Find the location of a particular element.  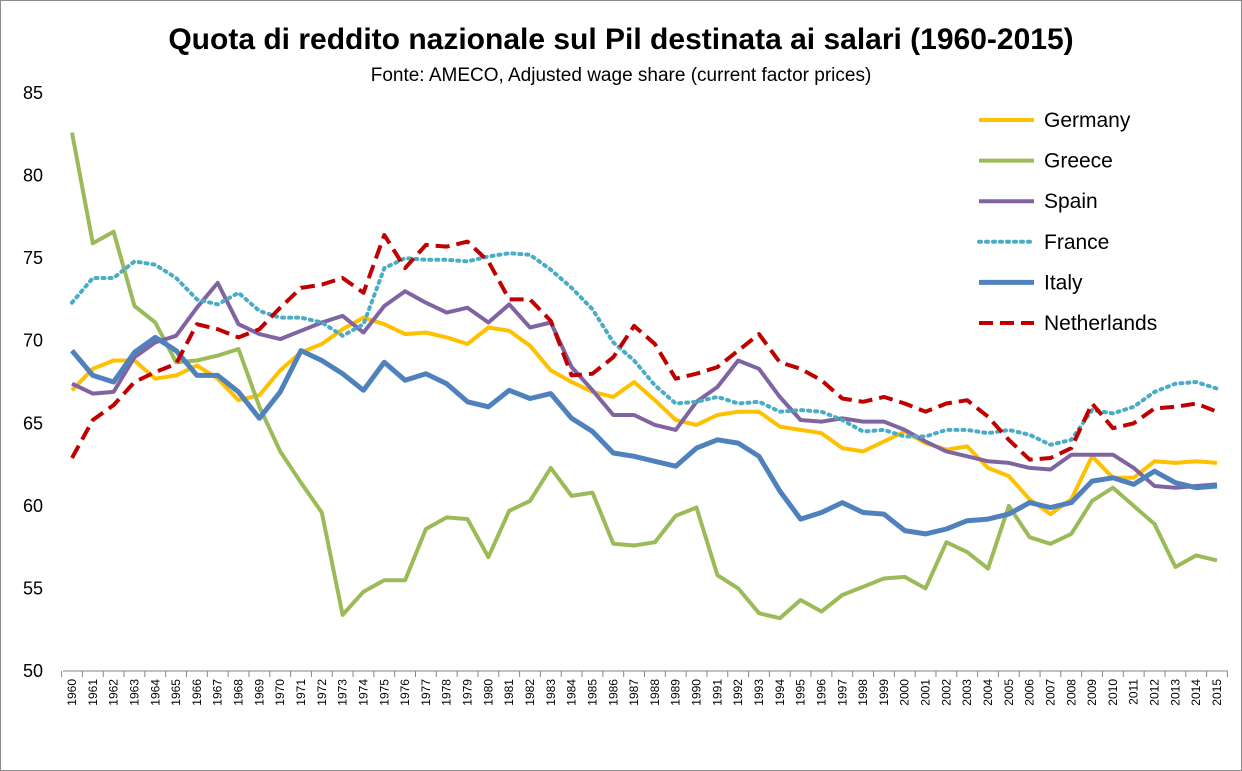

x-tick-label: 2015 is located at coordinates (1217, 692).